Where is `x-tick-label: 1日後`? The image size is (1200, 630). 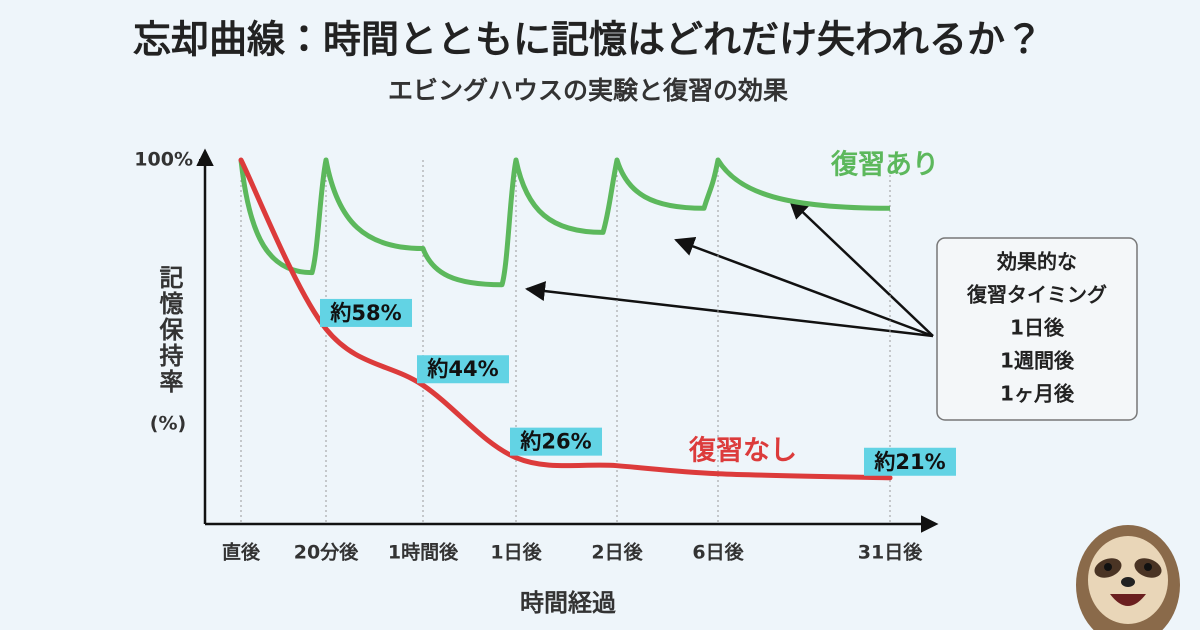 x-tick-label: 1日後 is located at coordinates (516, 552).